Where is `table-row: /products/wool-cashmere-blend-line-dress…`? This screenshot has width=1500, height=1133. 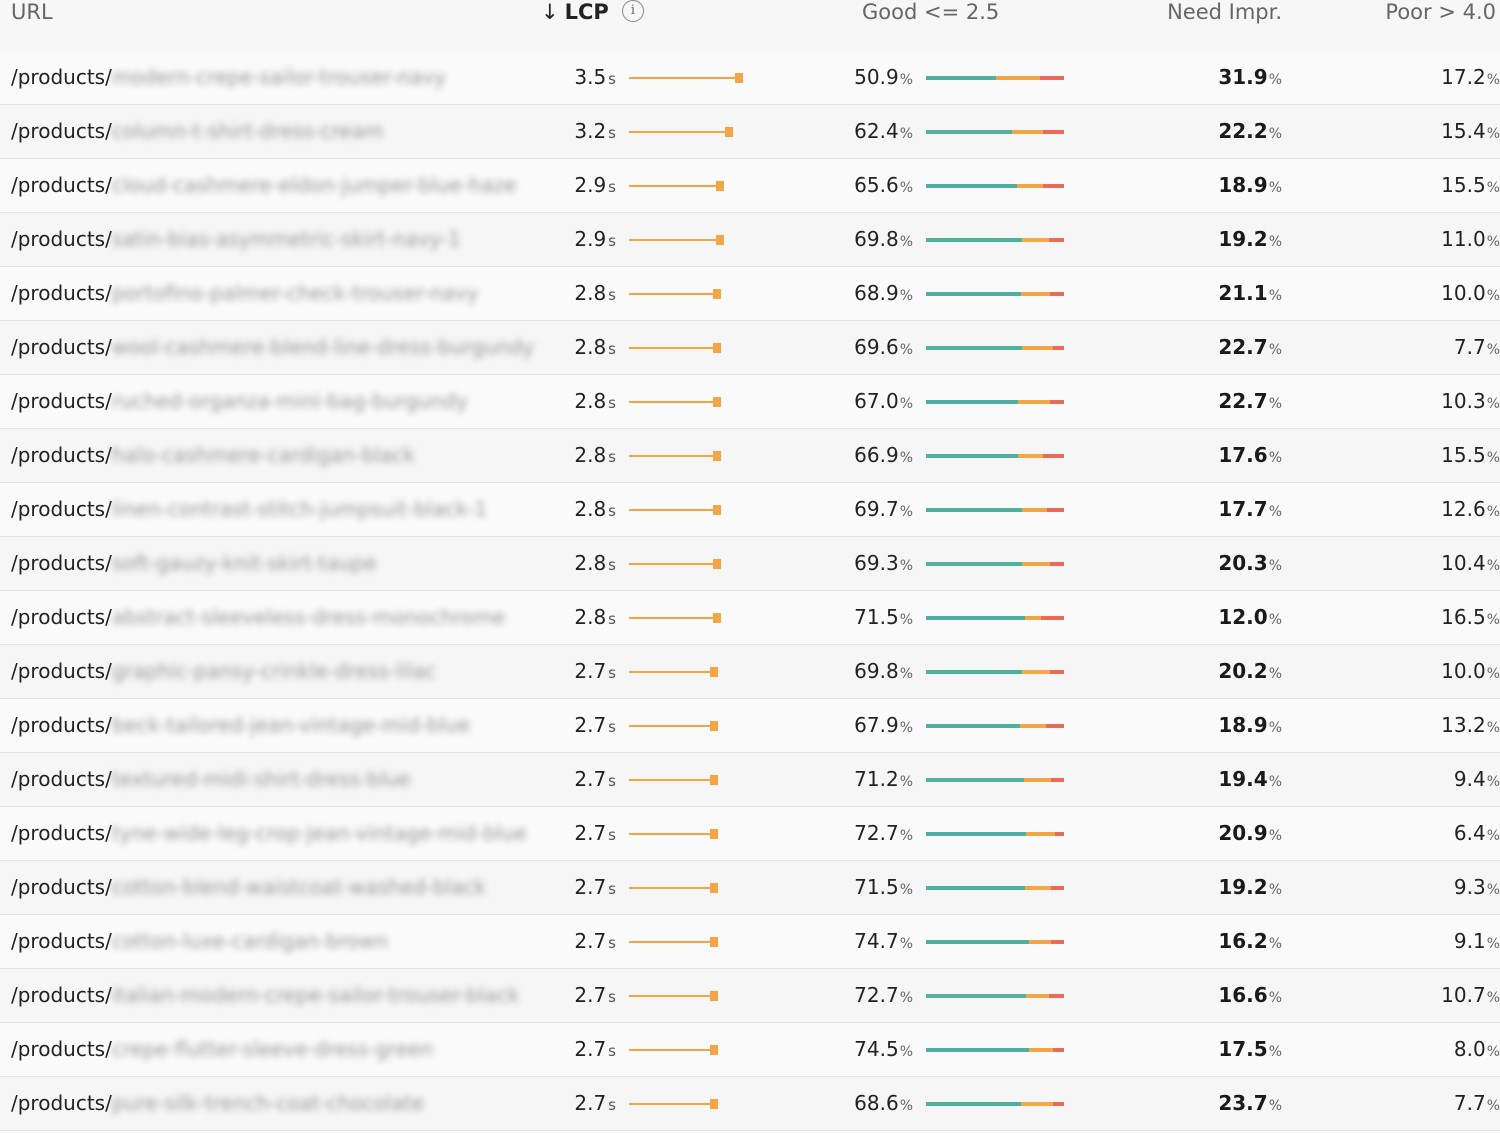
table-row: /products/wool-cashmere-blend-line-dress… is located at coordinates (750, 348).